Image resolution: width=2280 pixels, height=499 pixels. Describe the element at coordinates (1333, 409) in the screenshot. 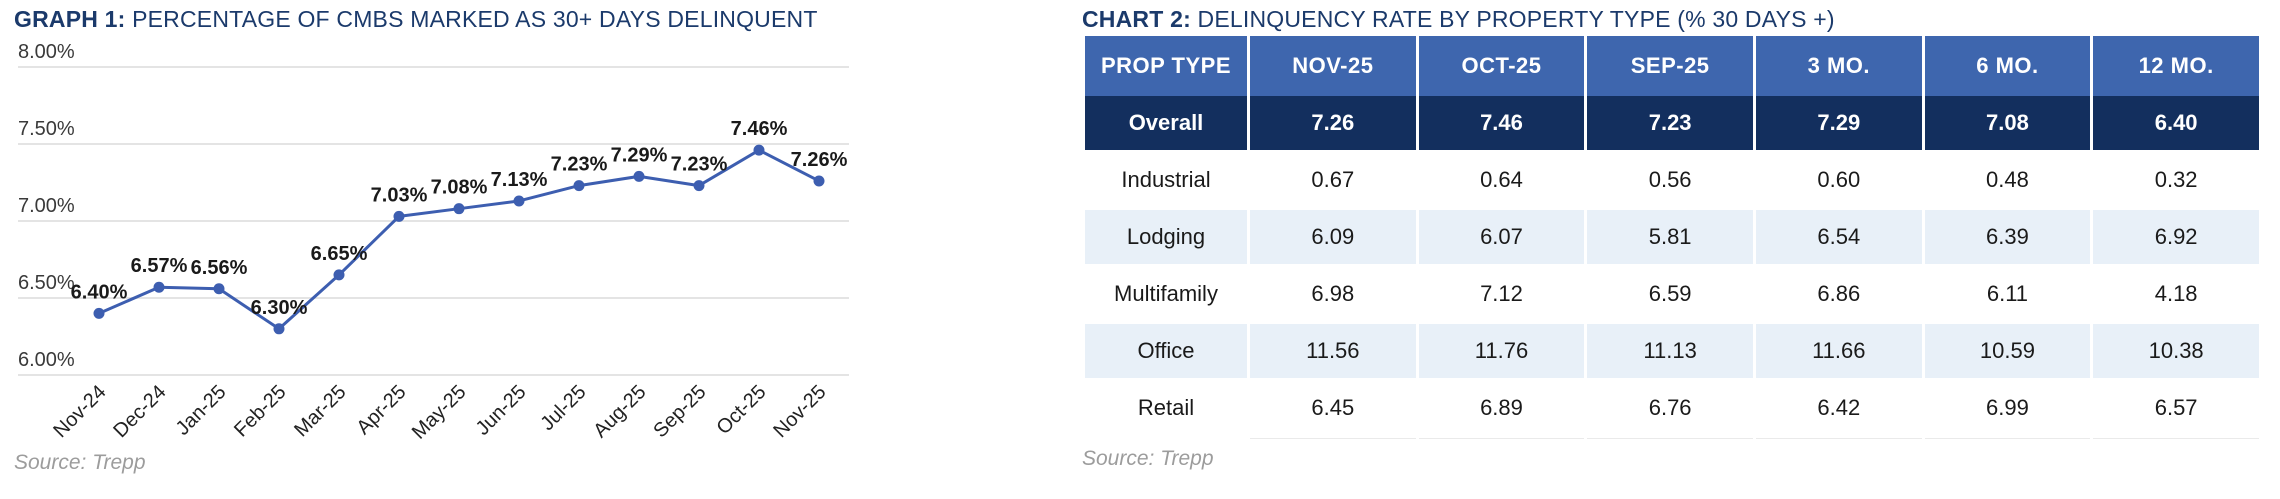

I see `value-cell: 6.45` at that location.